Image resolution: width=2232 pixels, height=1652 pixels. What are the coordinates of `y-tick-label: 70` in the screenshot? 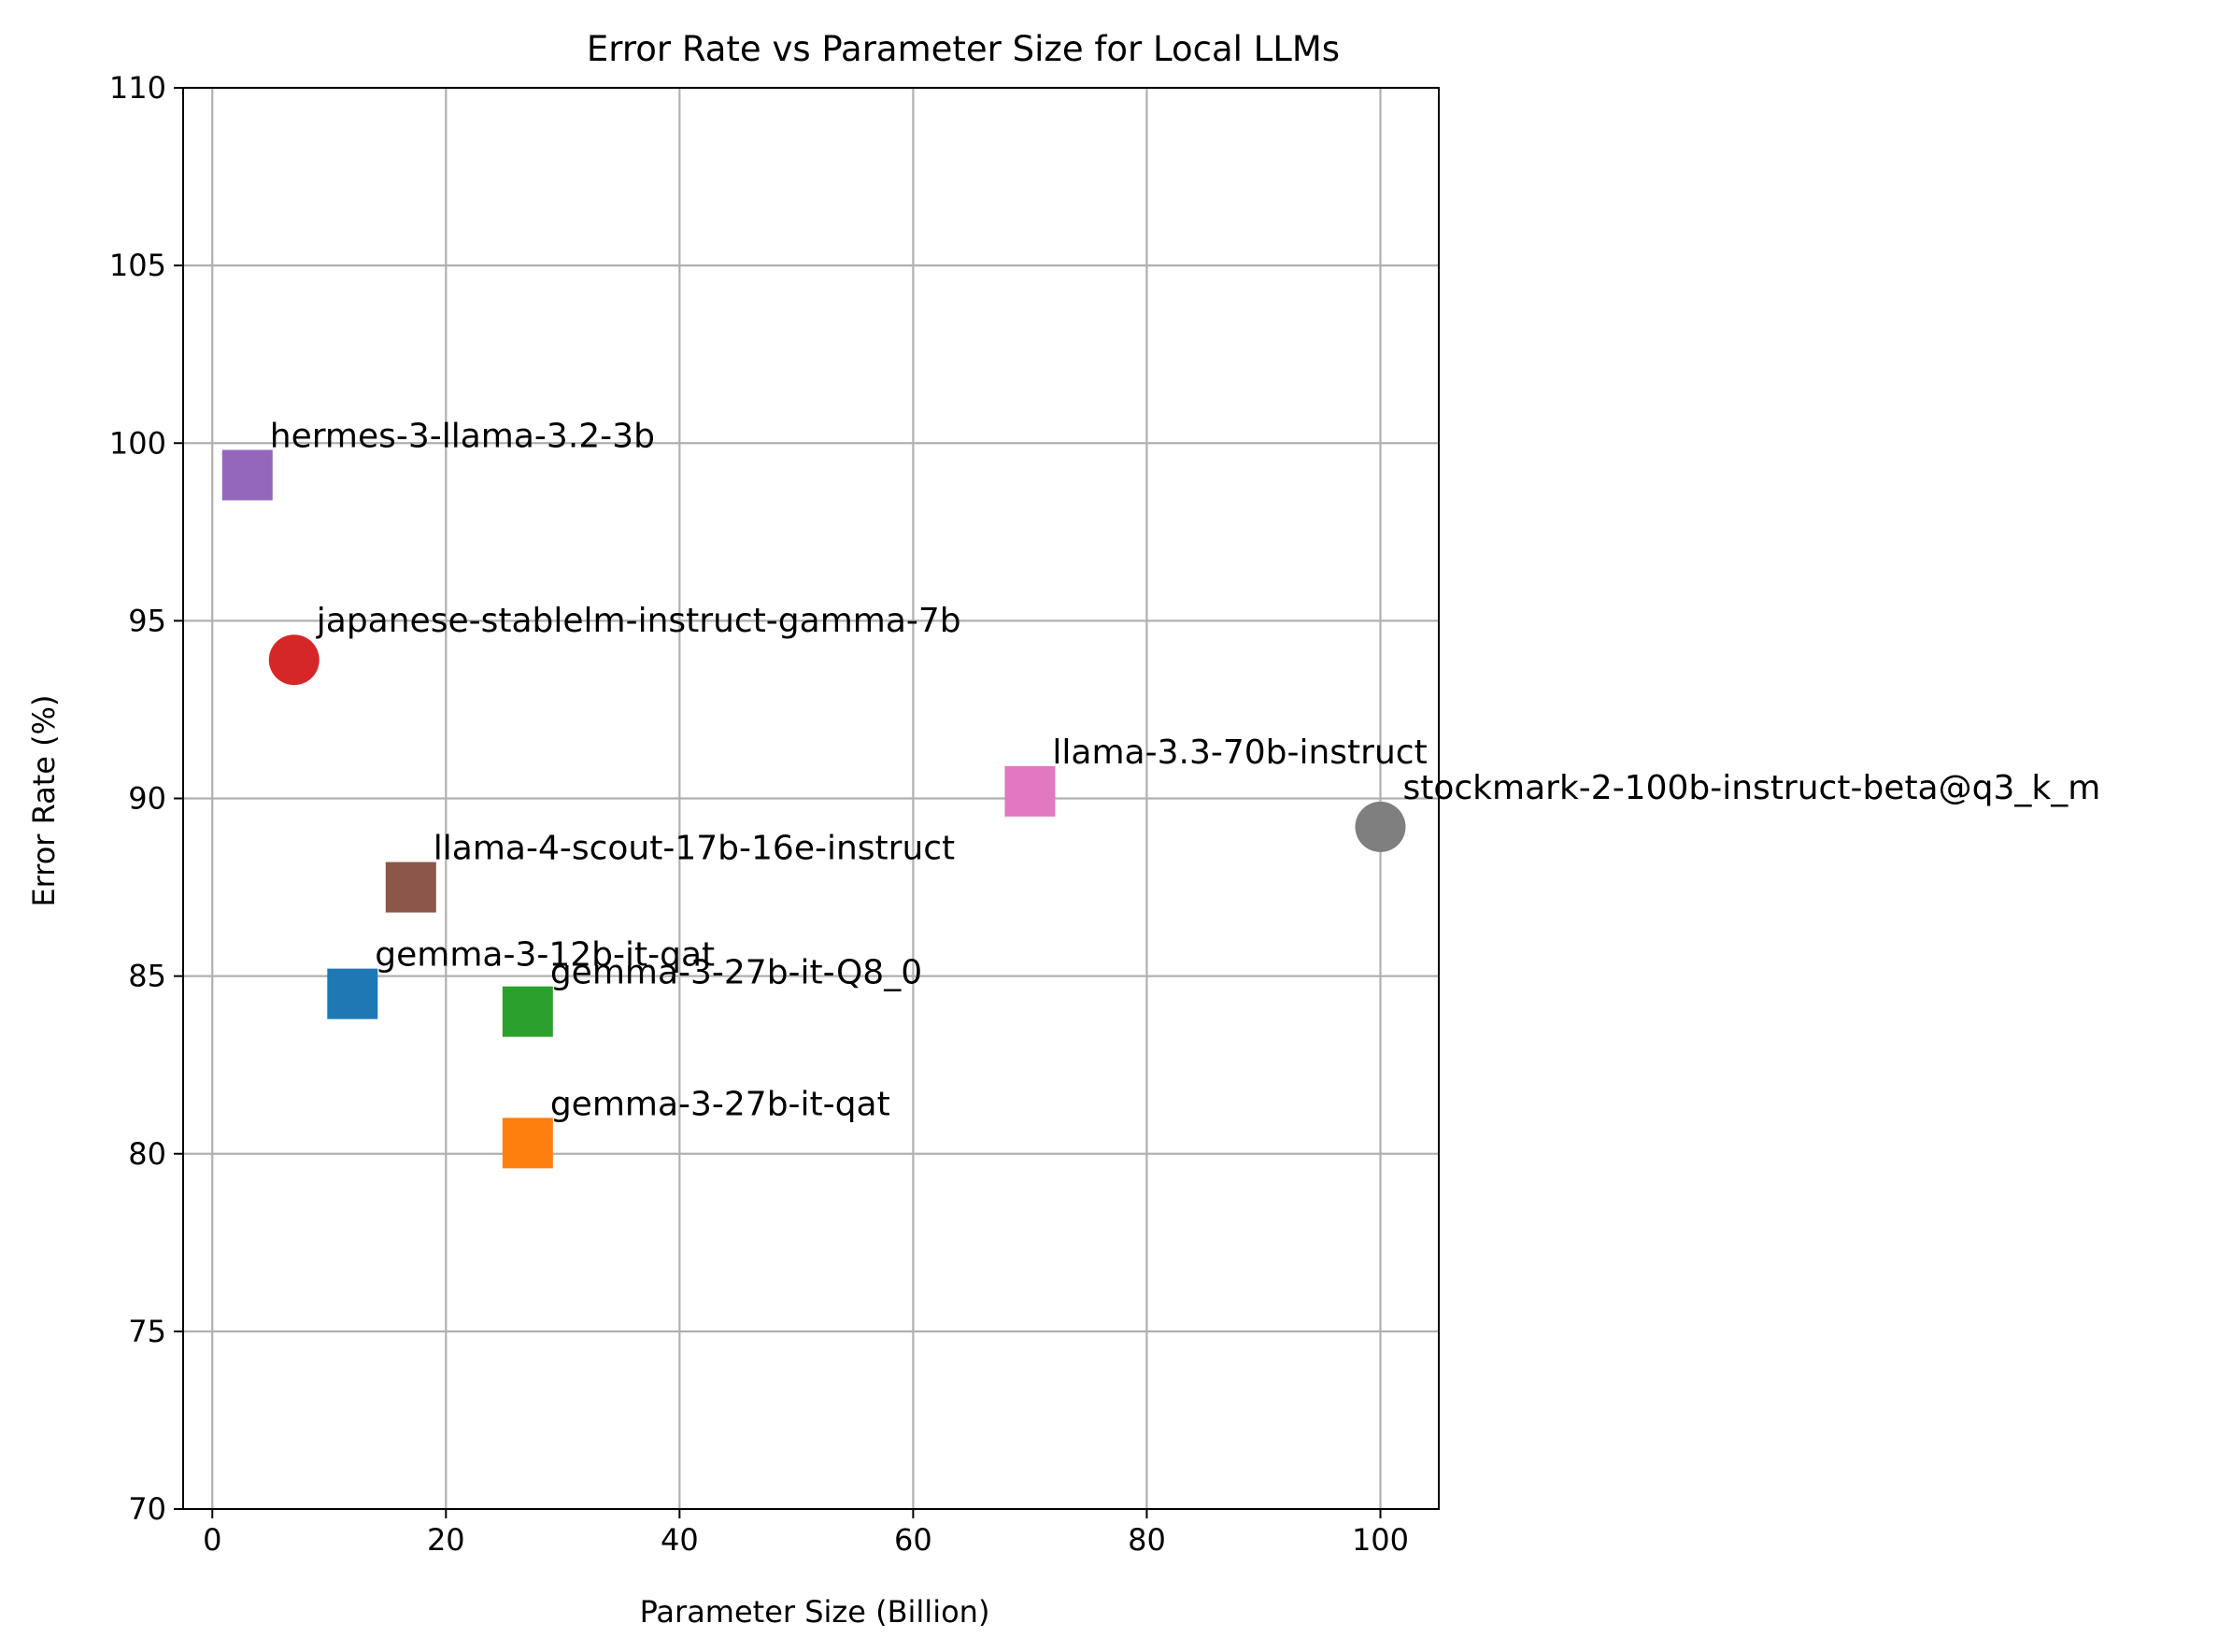 It's located at (147, 1509).